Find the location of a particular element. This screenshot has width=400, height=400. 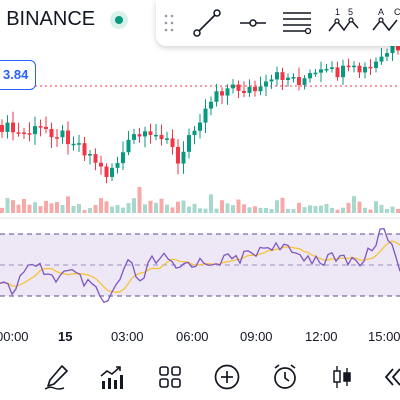

time-axis: 00:00 15 03:00 06:00 09:00 12:00 15:00 is located at coordinates (200, 337).